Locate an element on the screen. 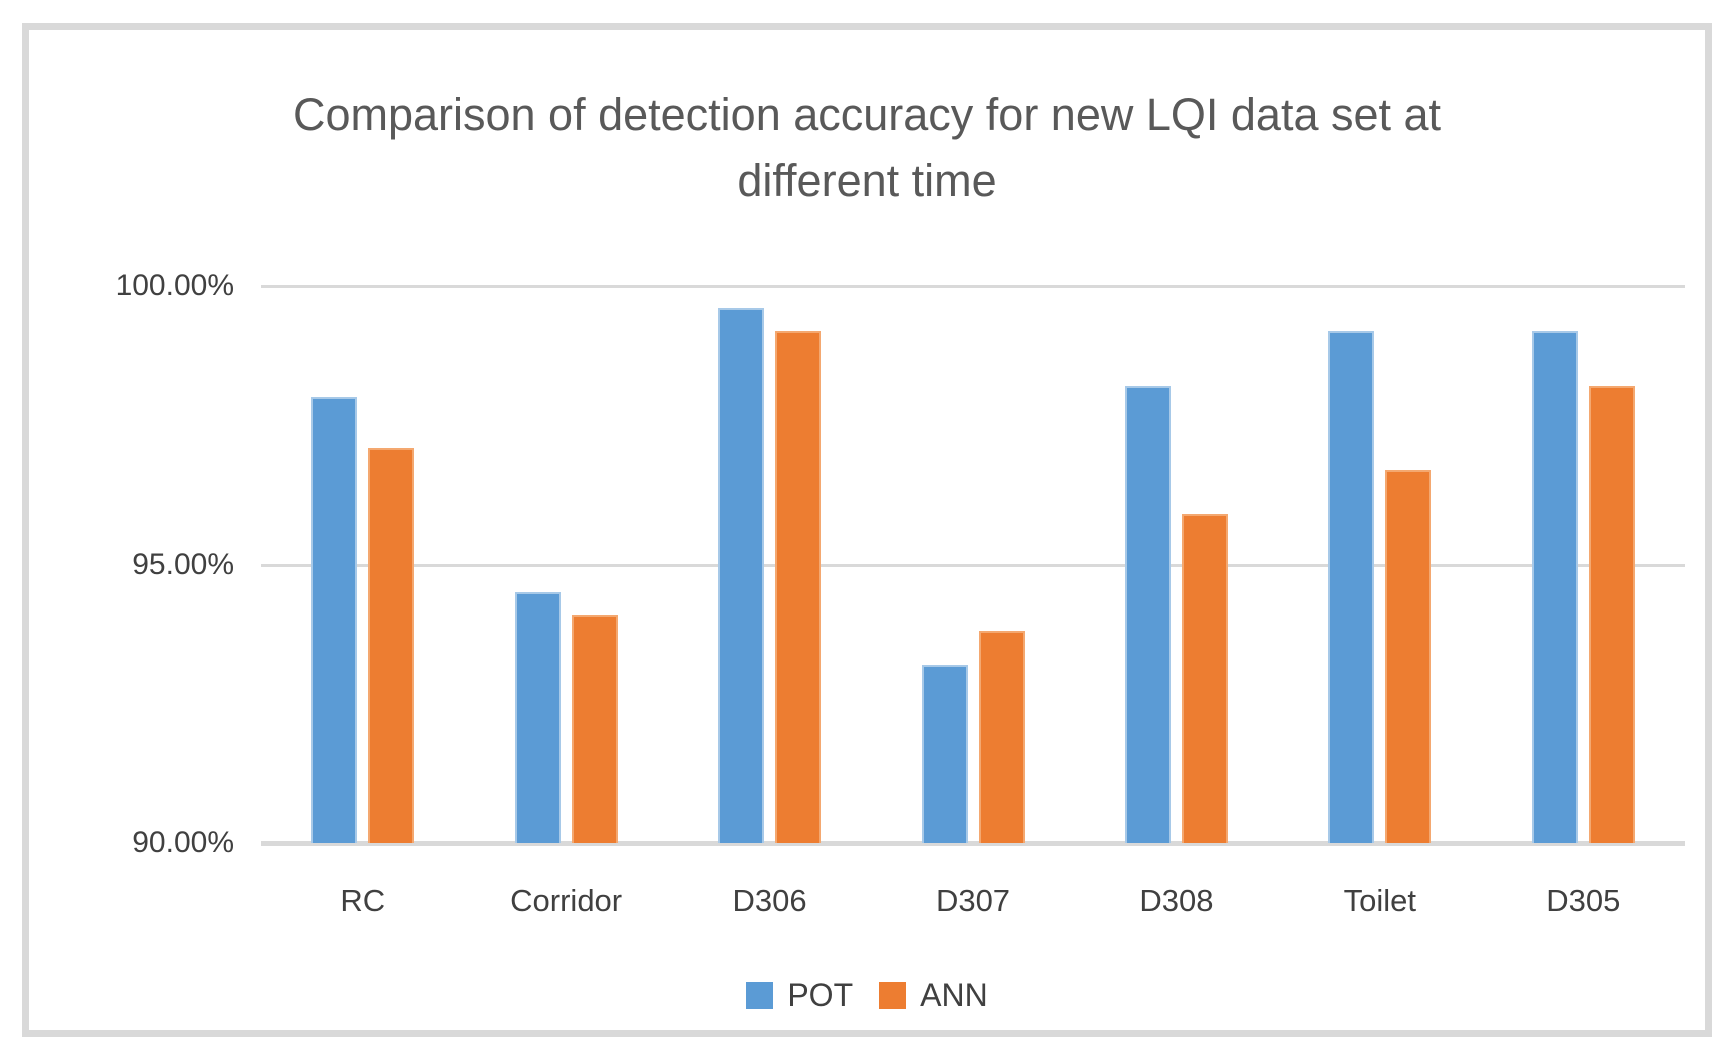 The width and height of the screenshot is (1731, 1059). bar-ann-d308 is located at coordinates (1204, 678).